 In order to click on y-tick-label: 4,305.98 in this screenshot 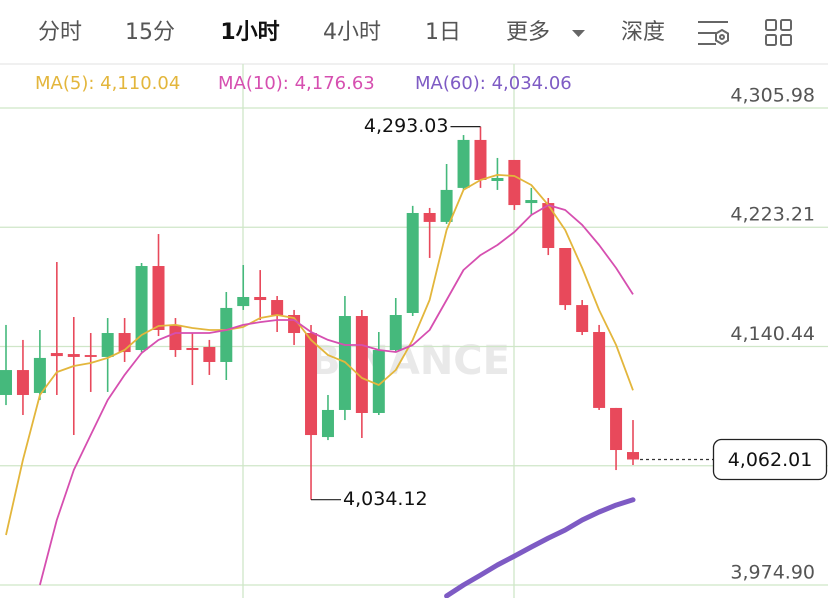, I will do `click(772, 95)`.